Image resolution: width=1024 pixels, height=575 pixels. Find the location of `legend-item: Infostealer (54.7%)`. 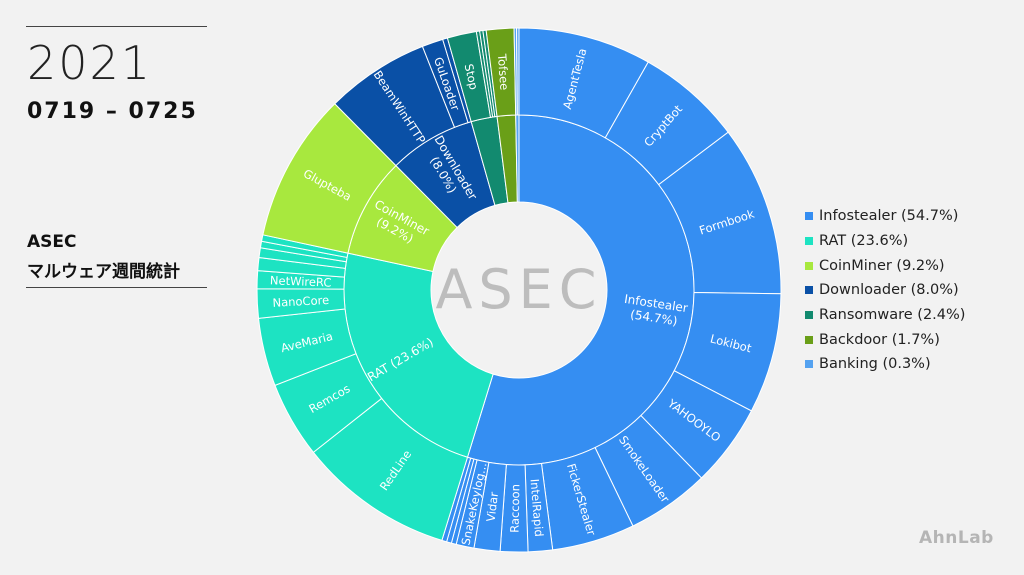

legend-item: Infostealer (54.7%) is located at coordinates (885, 216).